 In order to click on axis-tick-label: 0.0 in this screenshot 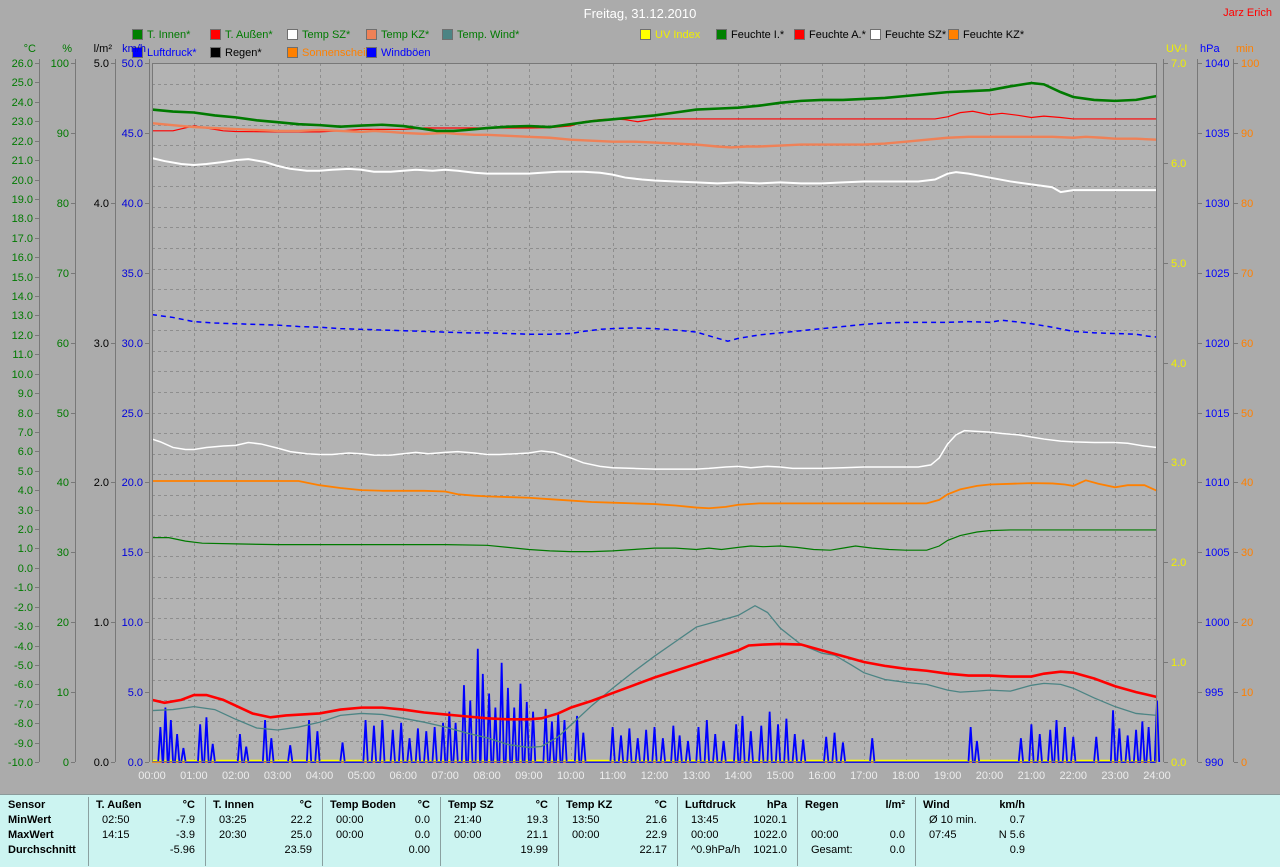, I will do `click(101, 763)`.